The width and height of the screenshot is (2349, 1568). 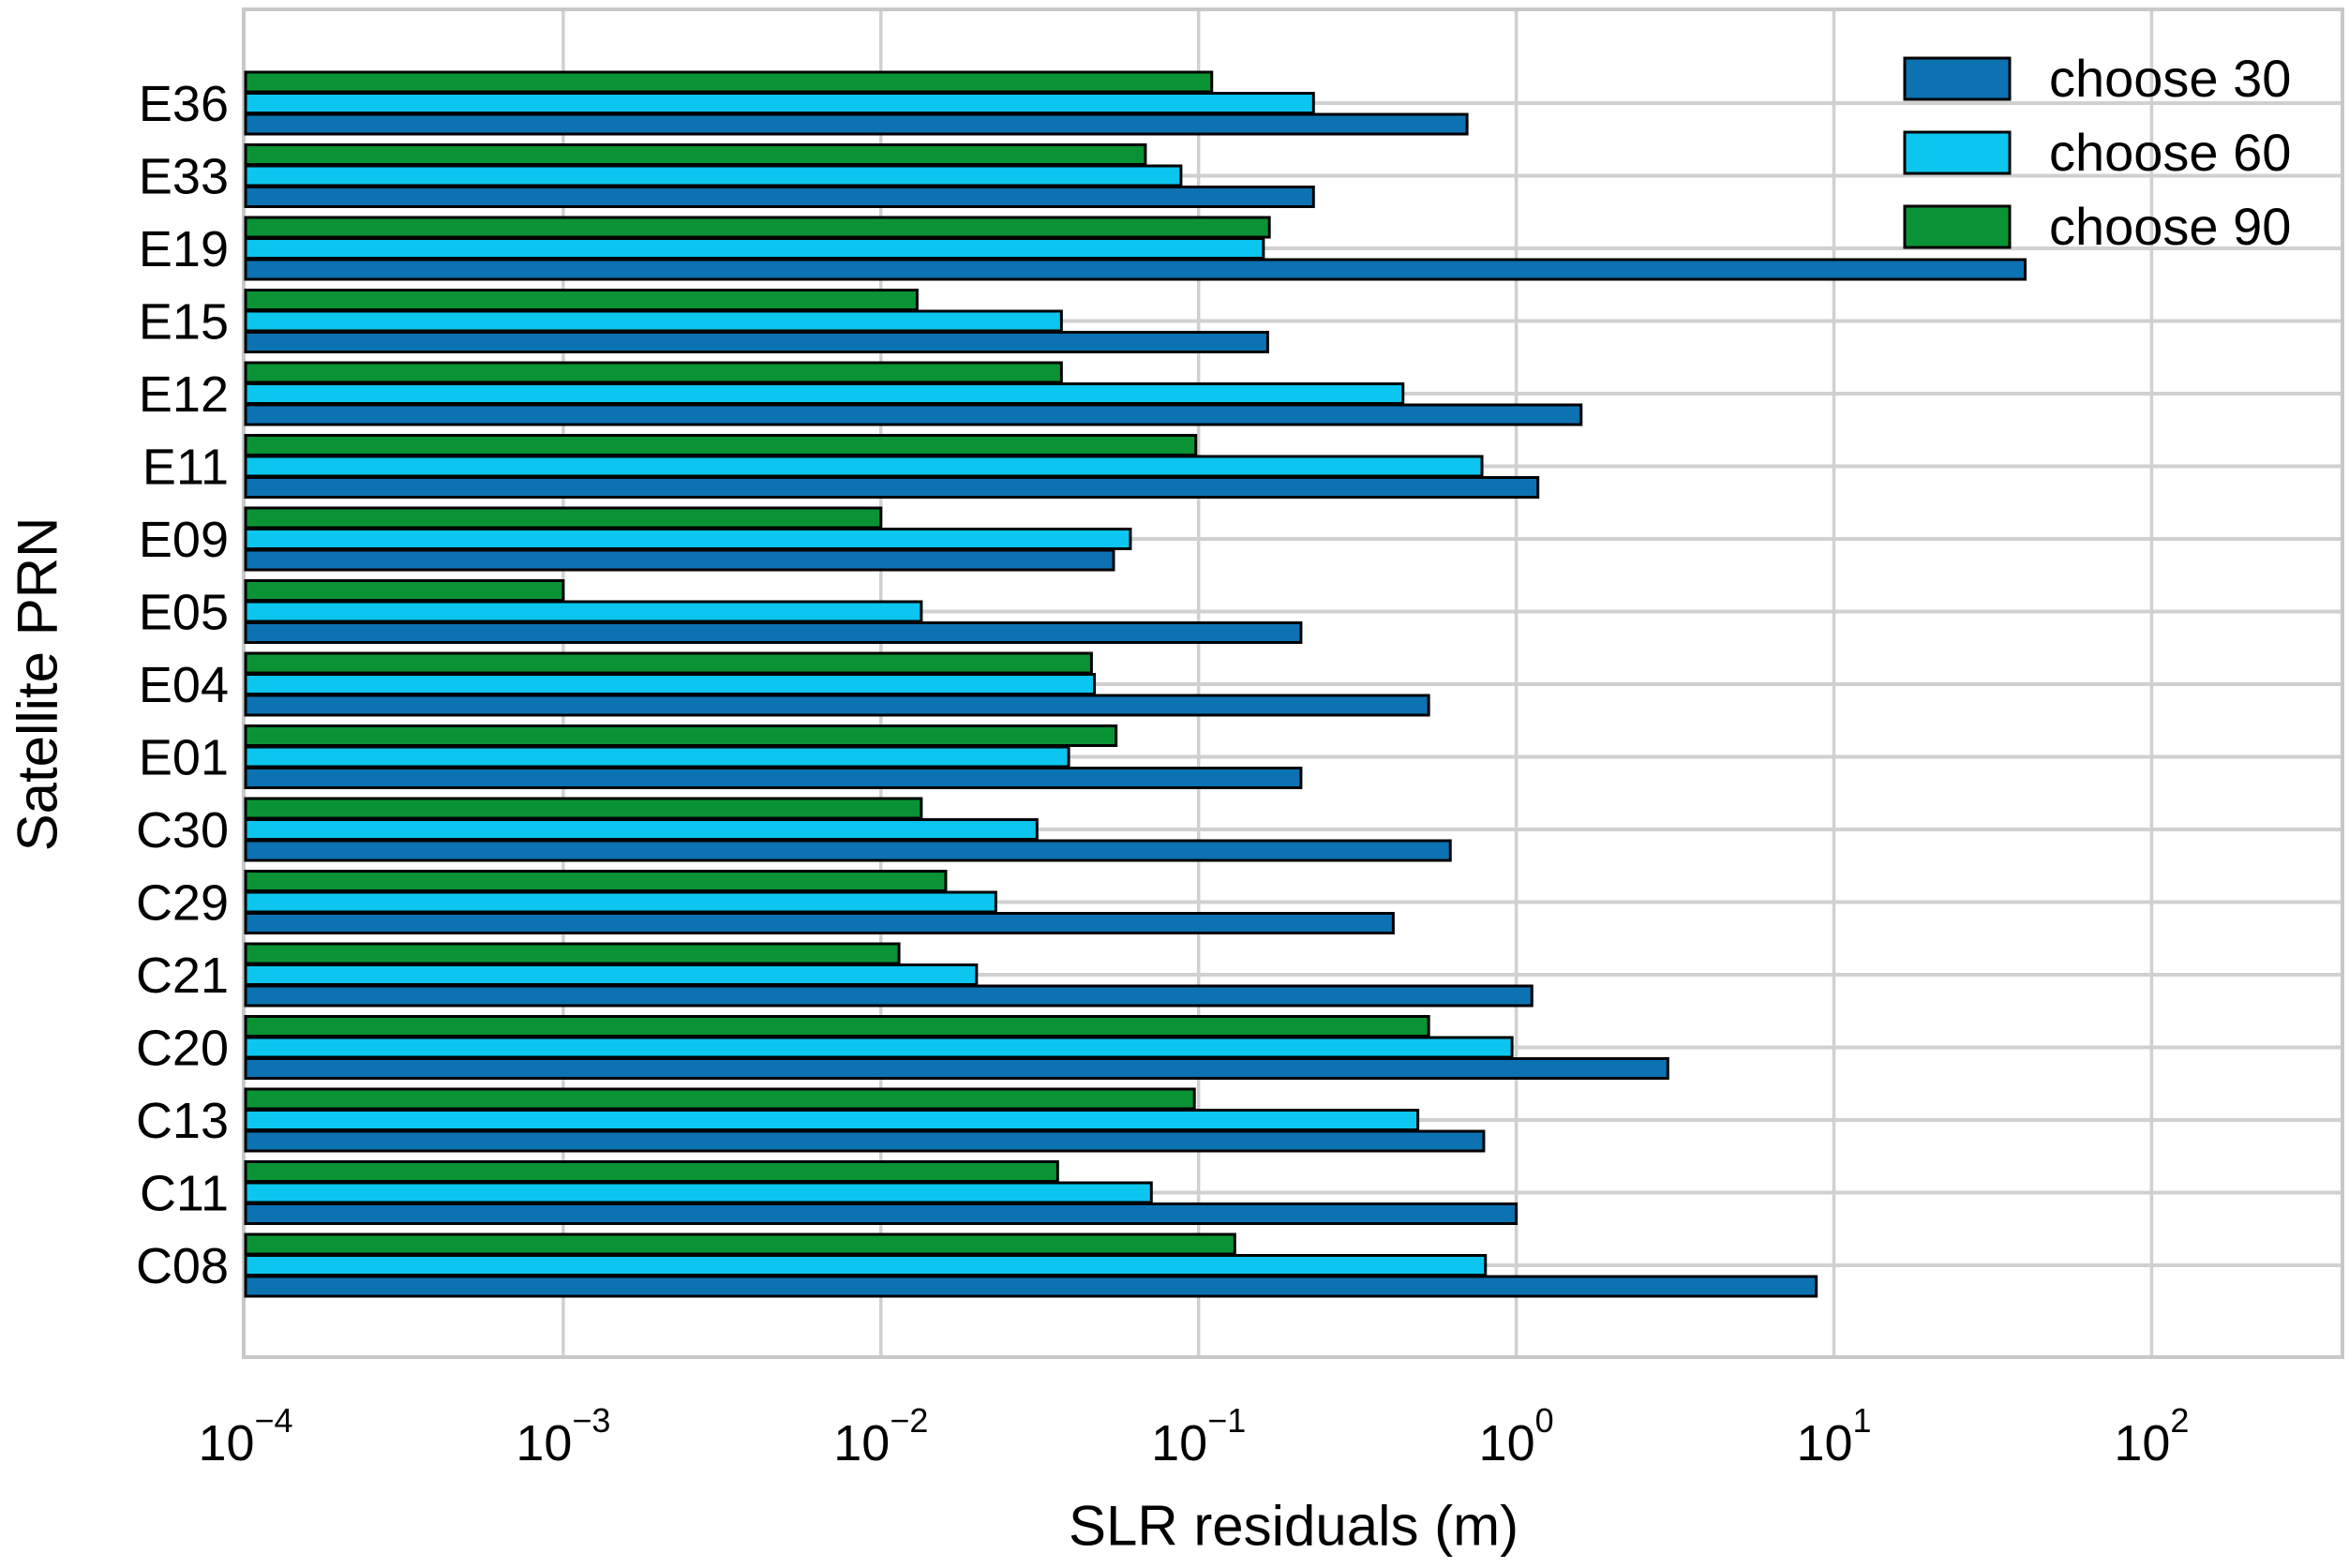 I want to click on x-axis-title: SLR residuals (m), so click(x=1293, y=1526).